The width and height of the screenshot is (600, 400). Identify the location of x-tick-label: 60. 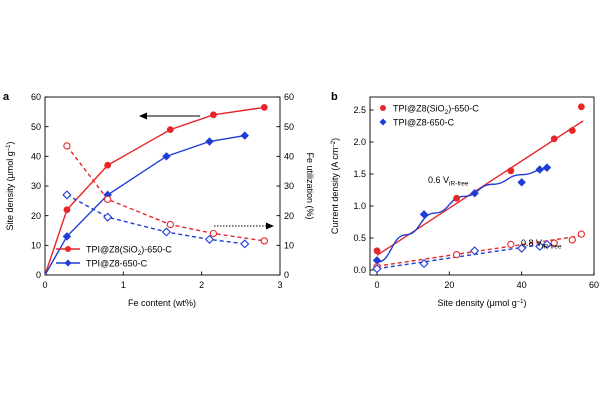
(594, 285).